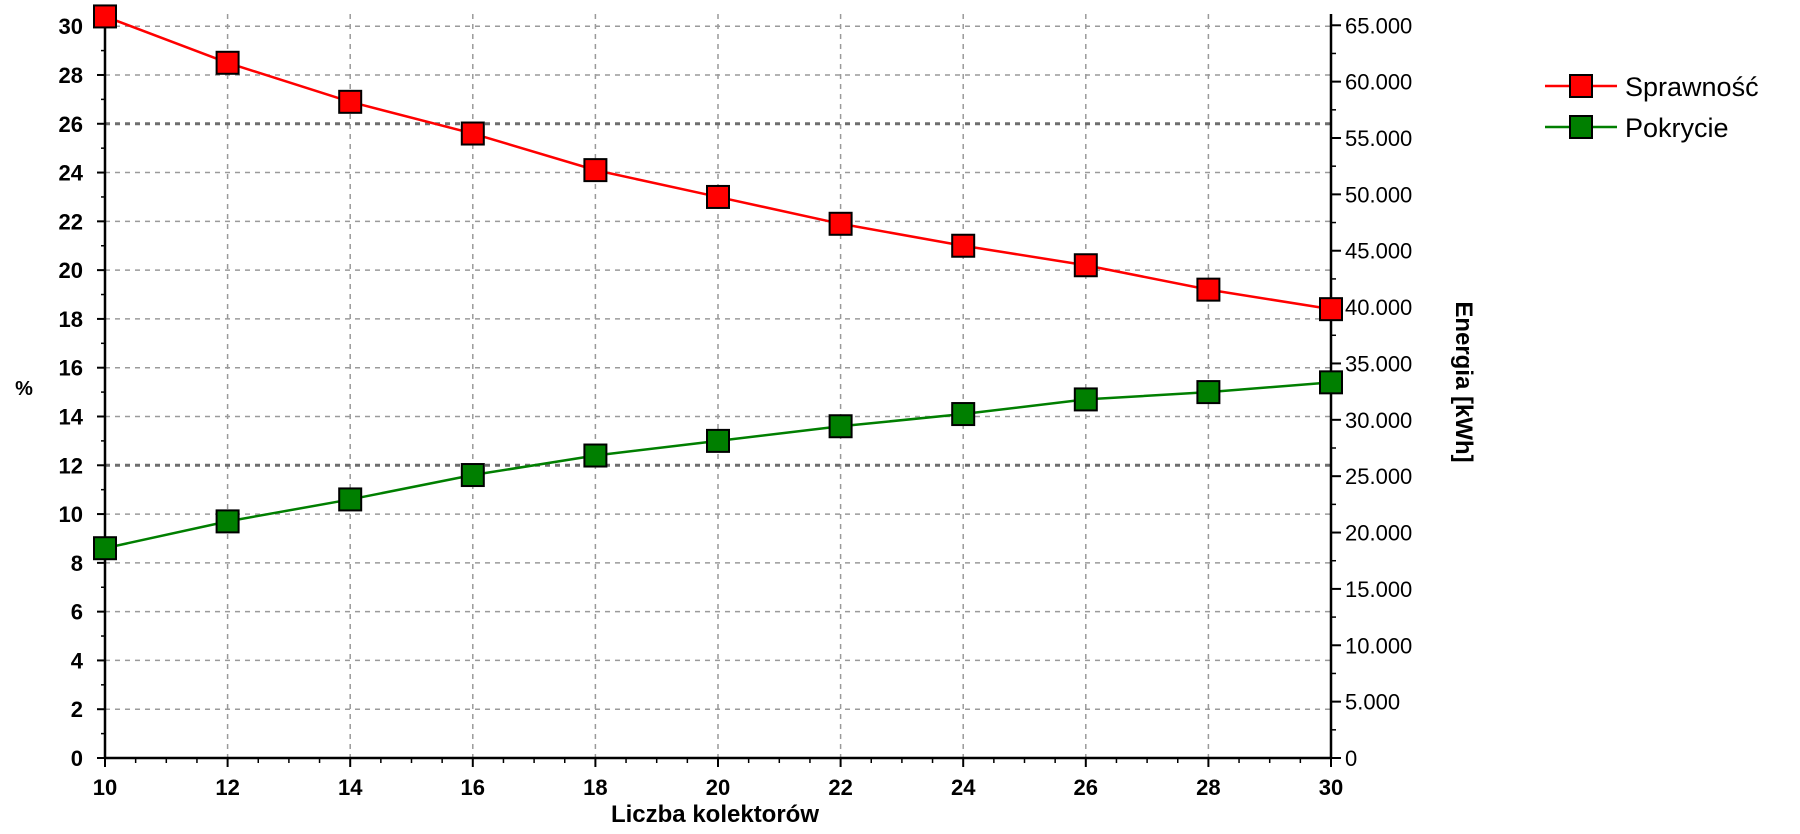 This screenshot has width=1800, height=834. What do you see at coordinates (1378, 307) in the screenshot?
I see `y-right-tick-label: 40.000` at bounding box center [1378, 307].